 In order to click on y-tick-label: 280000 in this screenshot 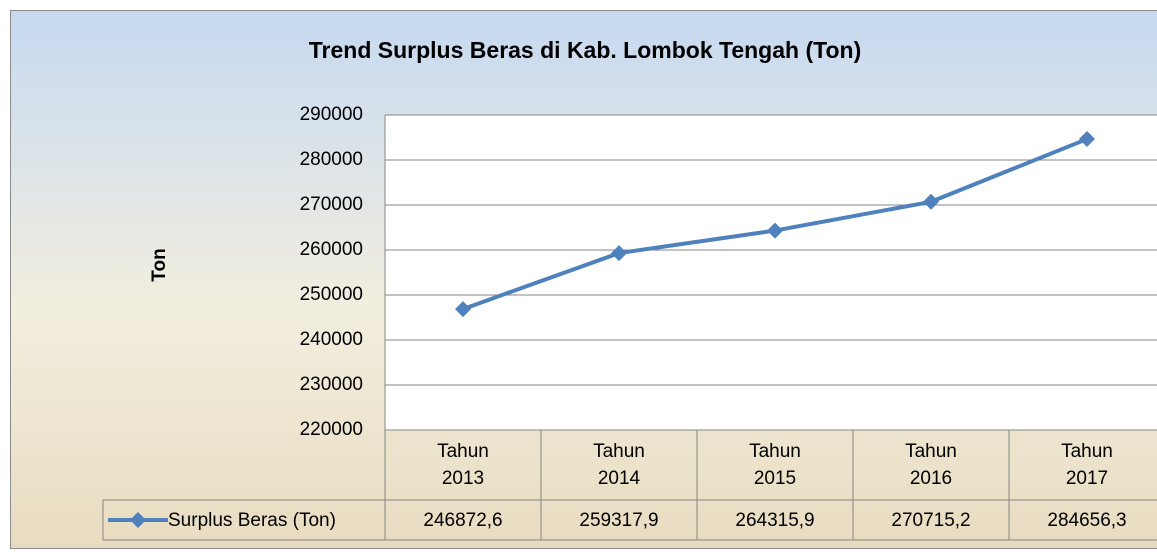, I will do `click(331, 159)`.